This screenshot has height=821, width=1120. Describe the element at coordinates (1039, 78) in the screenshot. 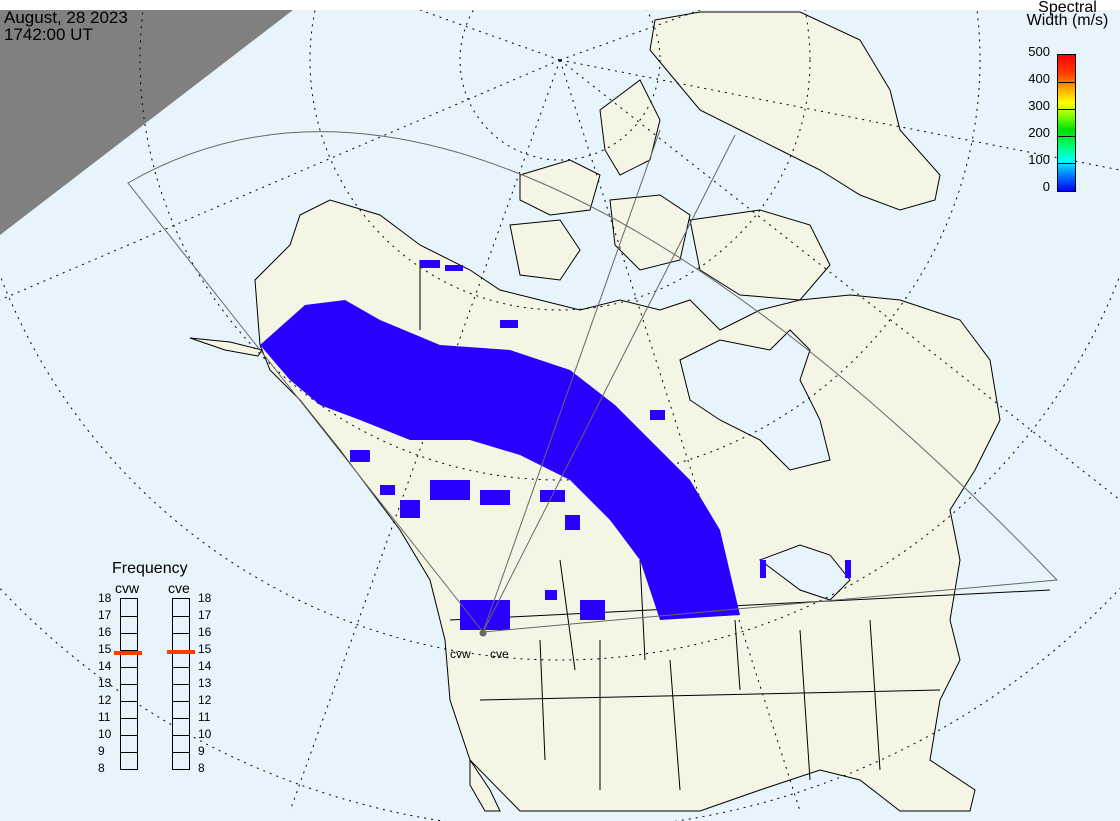

I see `colorbar-tick: 400` at that location.